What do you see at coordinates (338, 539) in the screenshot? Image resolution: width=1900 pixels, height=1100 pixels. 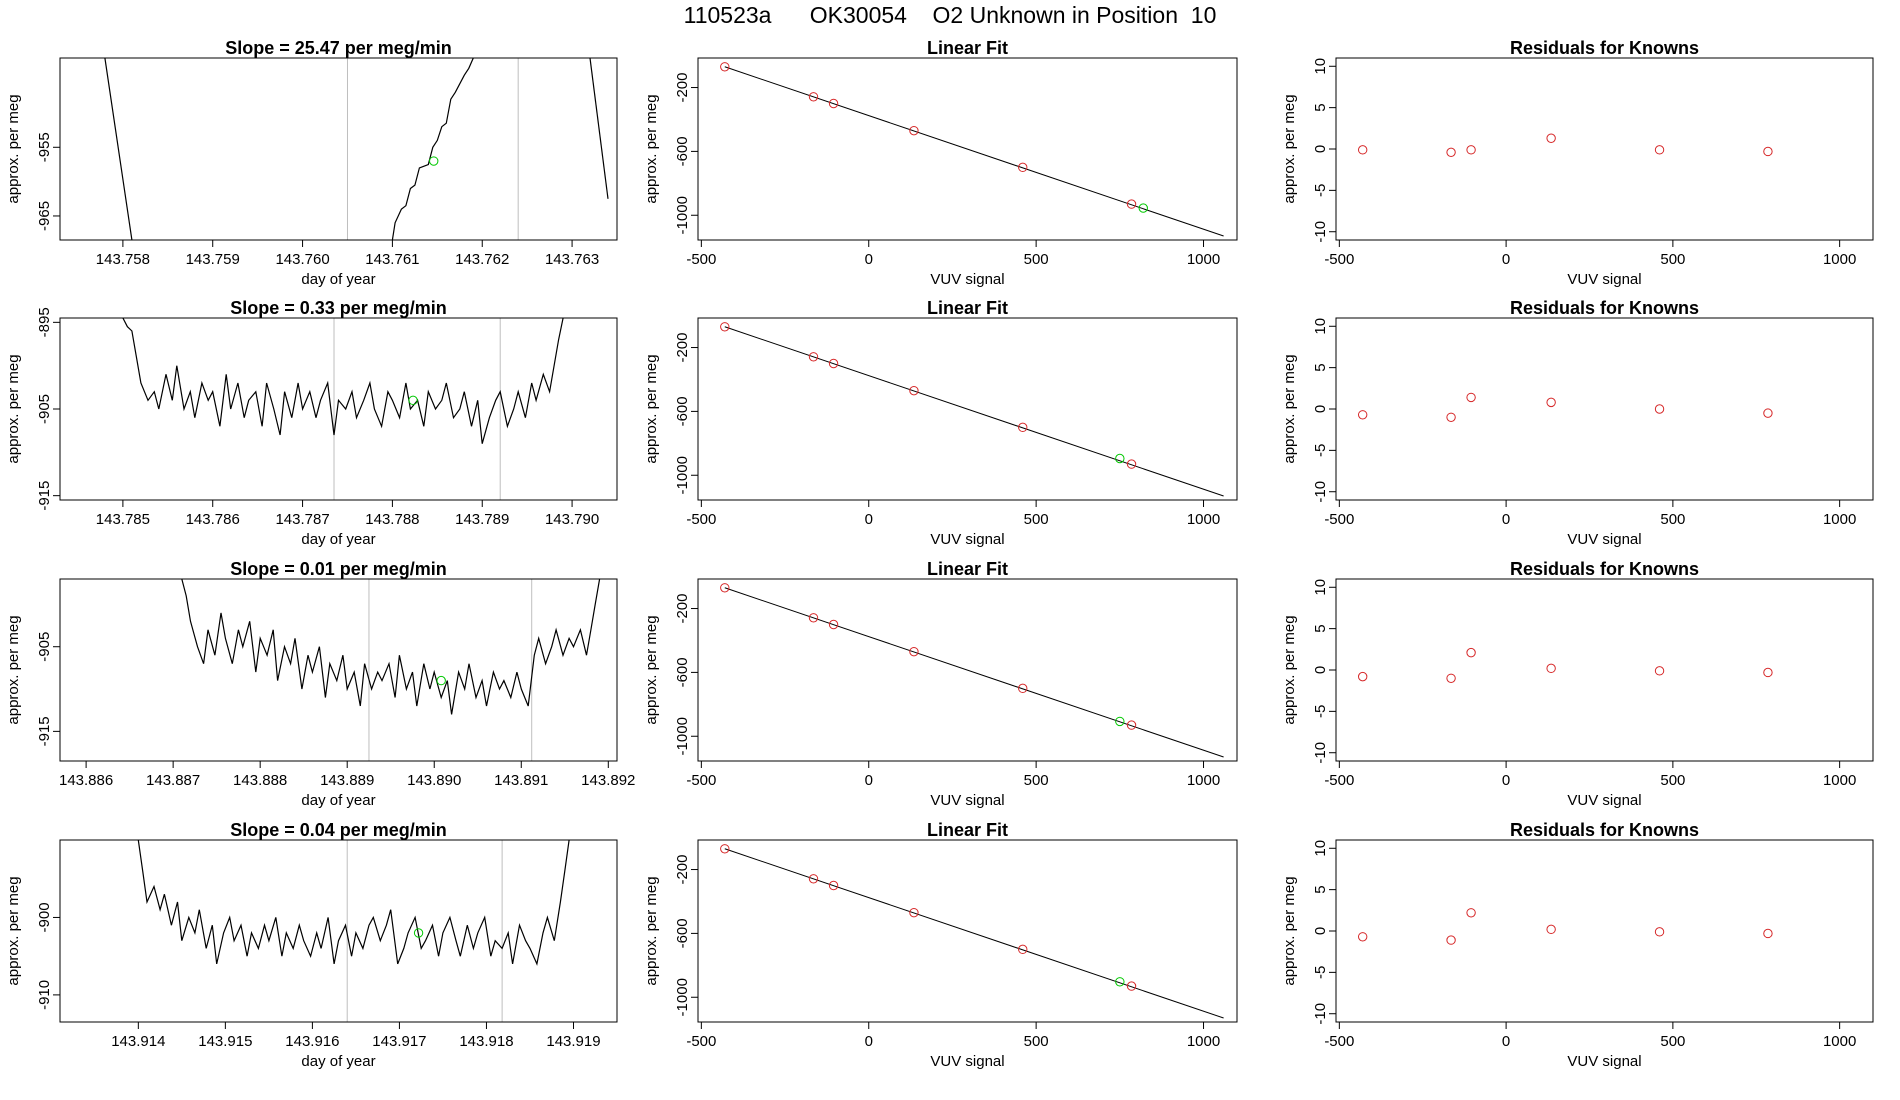 I see `x-axis-label: day of year` at bounding box center [338, 539].